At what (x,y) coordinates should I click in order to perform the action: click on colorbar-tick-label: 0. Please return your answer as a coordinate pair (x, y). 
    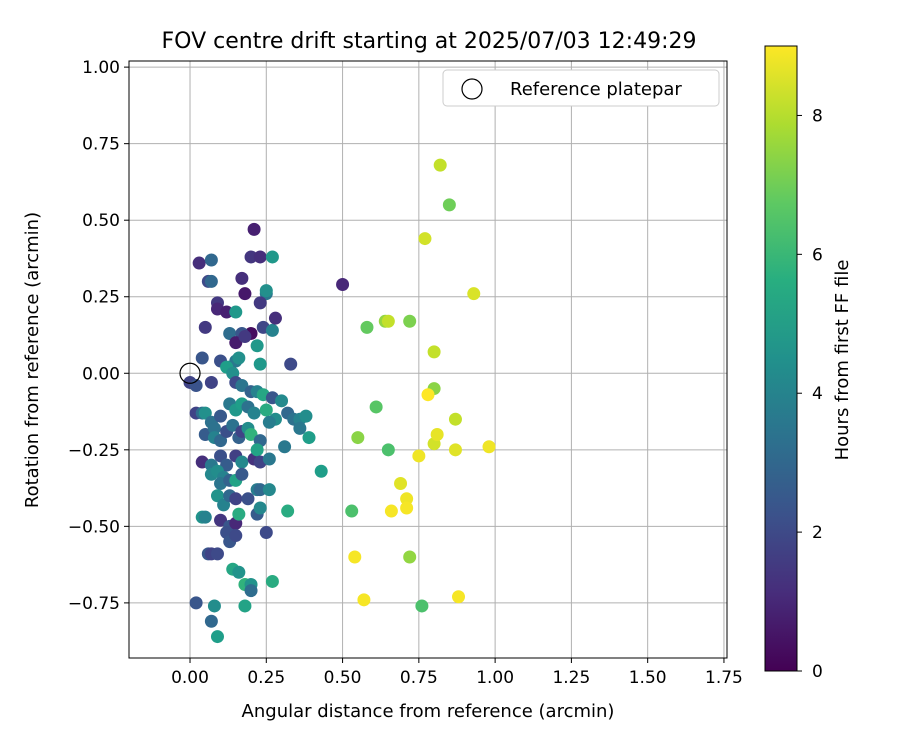
    Looking at the image, I should click on (817, 672).